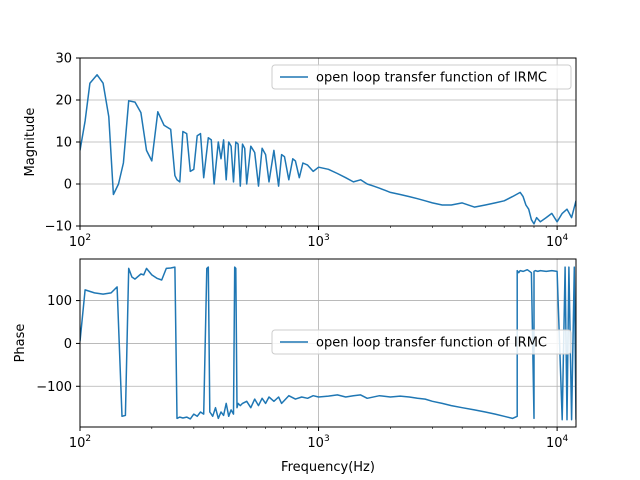 The height and width of the screenshot is (480, 640). I want to click on phase-y-axis-label: Phase, so click(20, 343).